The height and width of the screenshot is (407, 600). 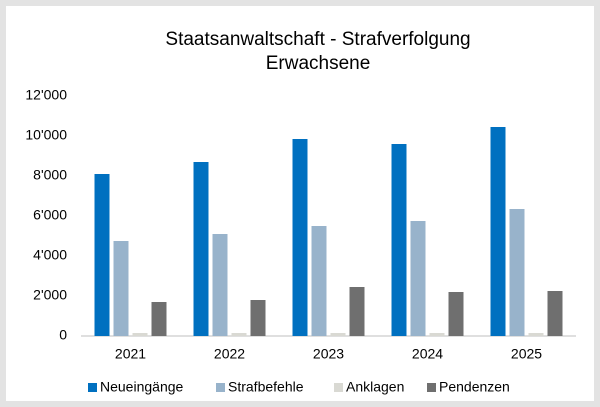 I want to click on x-tick-label: 2024, so click(x=427, y=354).